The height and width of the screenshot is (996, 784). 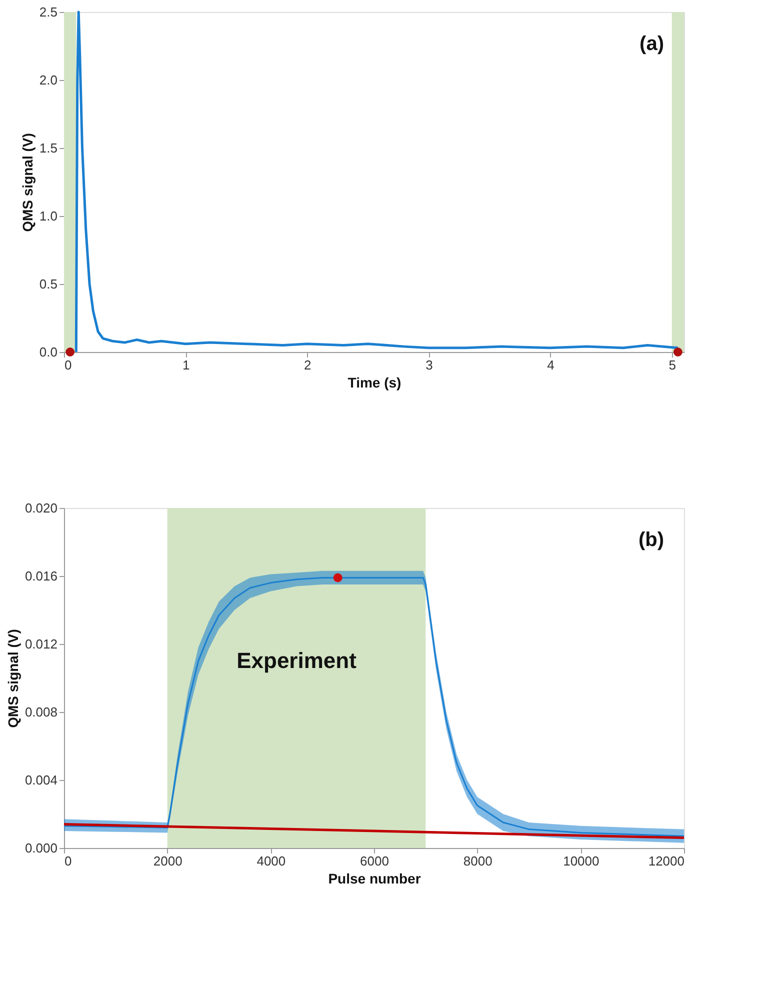 I want to click on x-tick-label: 5, so click(x=672, y=365).